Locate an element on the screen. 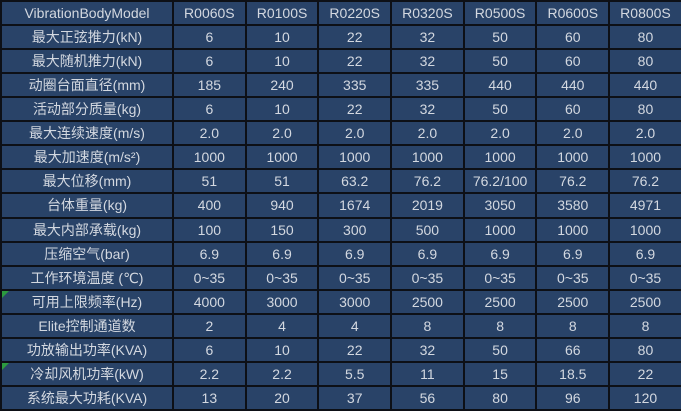 The width and height of the screenshot is (681, 411). spec-value-cell: 100 is located at coordinates (209, 229).